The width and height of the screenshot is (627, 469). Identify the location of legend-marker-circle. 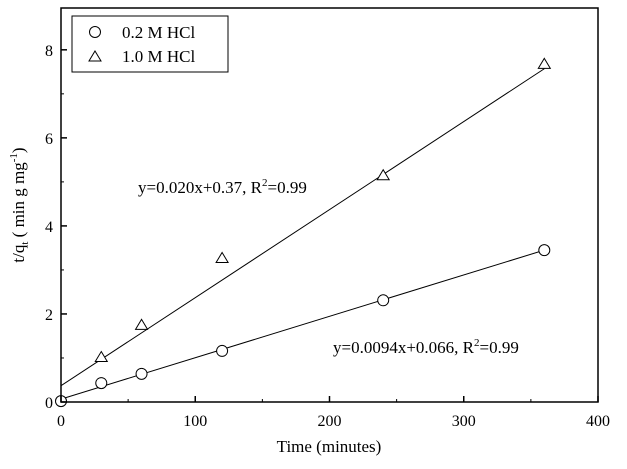
(95, 32).